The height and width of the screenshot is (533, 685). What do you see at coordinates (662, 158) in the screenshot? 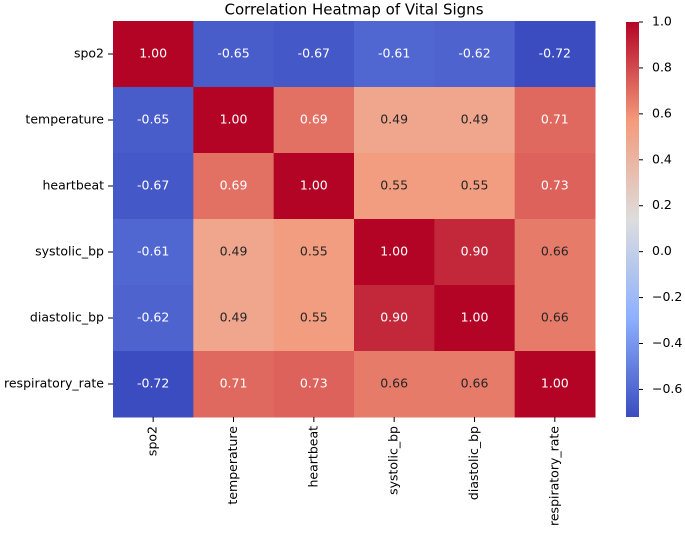
I see `colorbar-tick-label: 0.4` at bounding box center [662, 158].